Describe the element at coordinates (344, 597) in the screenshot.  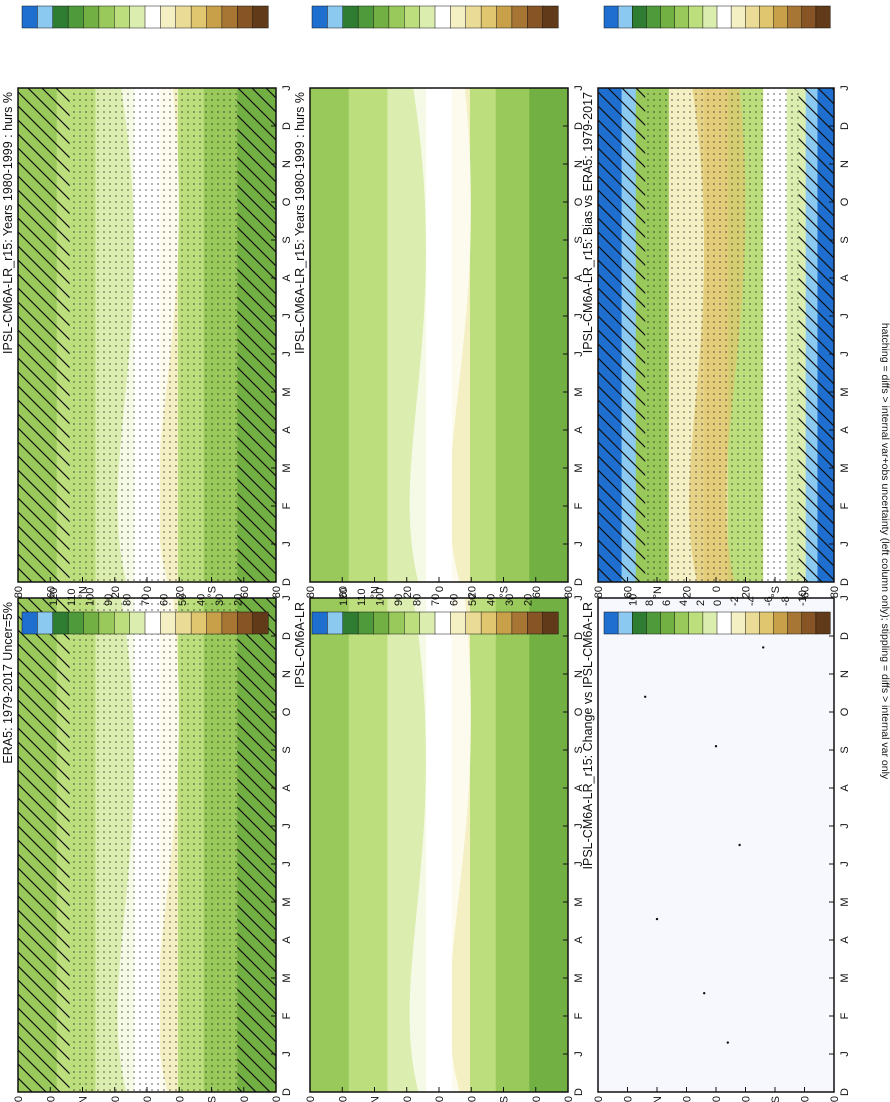
I see `colorbar-label: 120` at that location.